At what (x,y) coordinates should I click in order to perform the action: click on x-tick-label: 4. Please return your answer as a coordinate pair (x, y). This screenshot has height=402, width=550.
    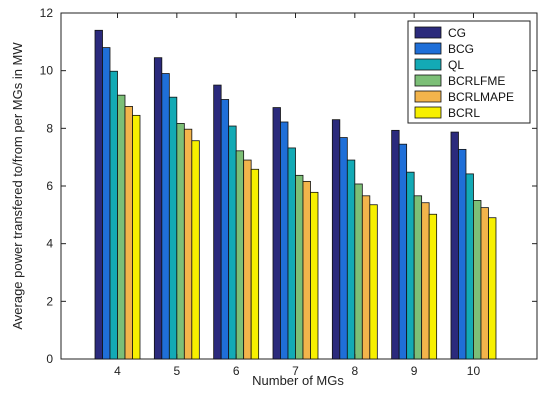
    Looking at the image, I should click on (117, 371).